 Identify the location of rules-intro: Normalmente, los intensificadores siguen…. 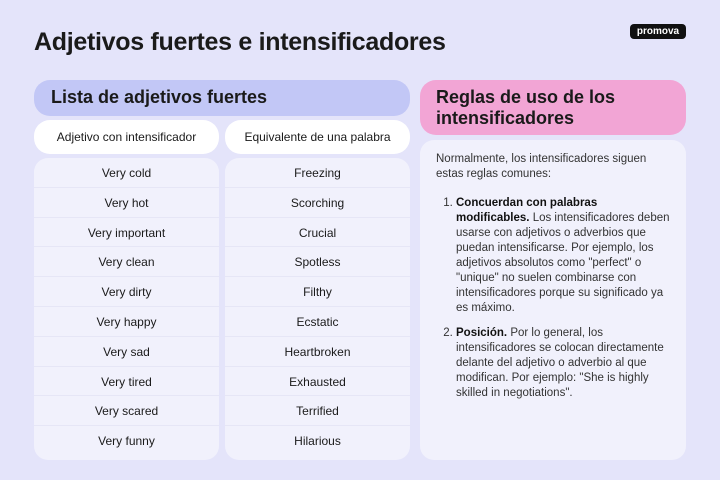
(541, 166).